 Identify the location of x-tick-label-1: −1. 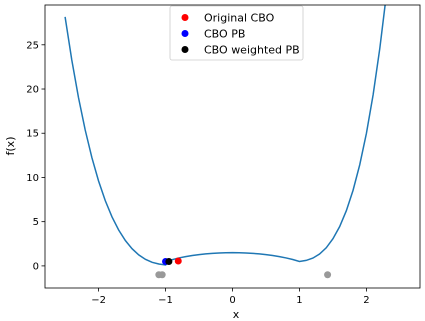
(165, 300).